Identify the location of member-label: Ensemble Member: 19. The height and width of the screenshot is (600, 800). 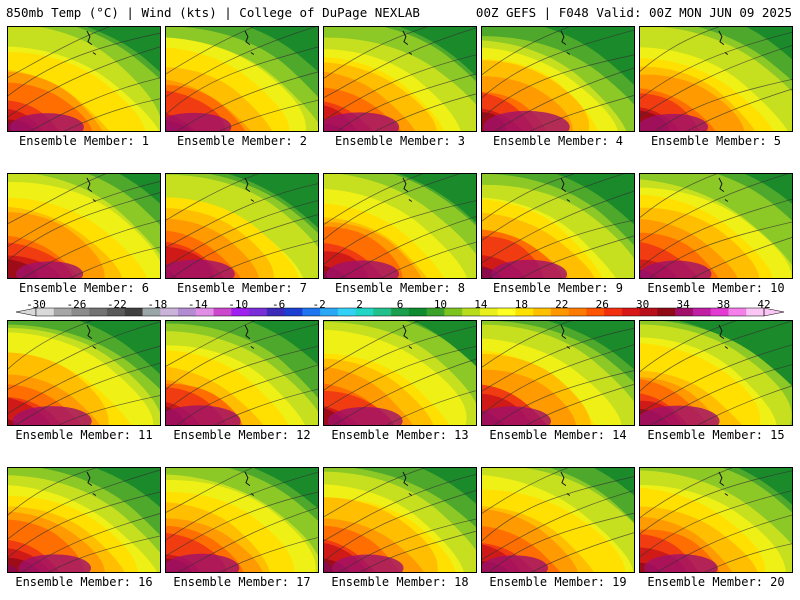
(558, 582).